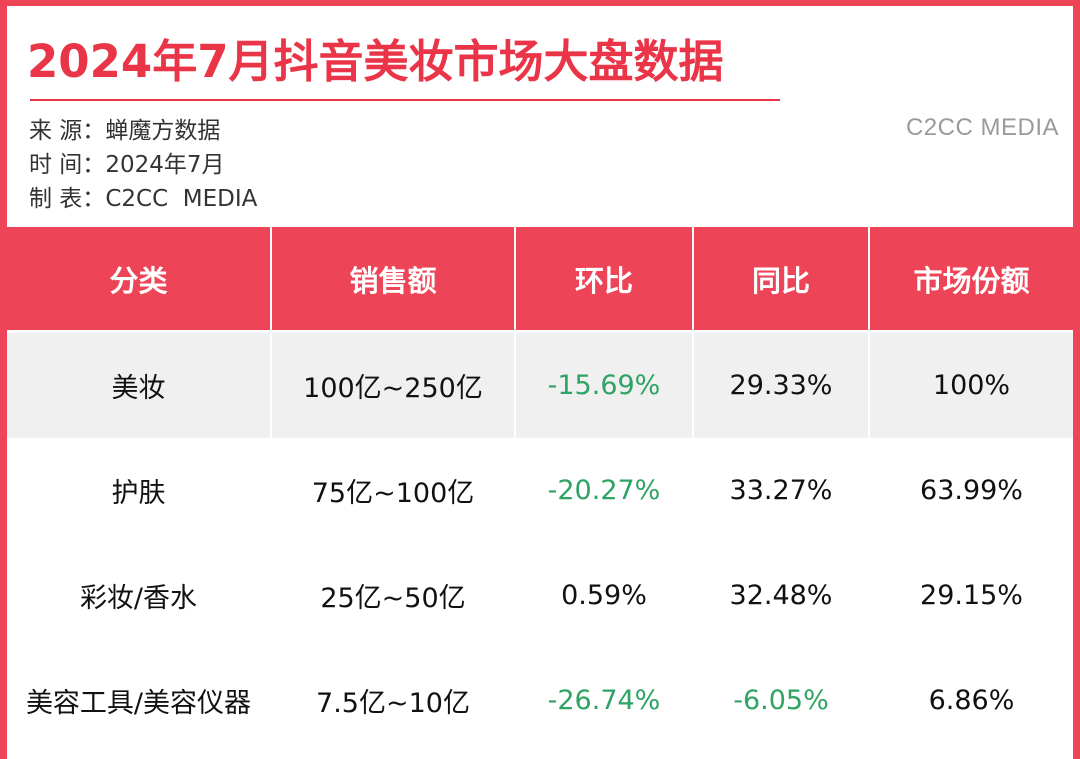 The height and width of the screenshot is (759, 1080). I want to click on header-mom: 环比, so click(603, 279).